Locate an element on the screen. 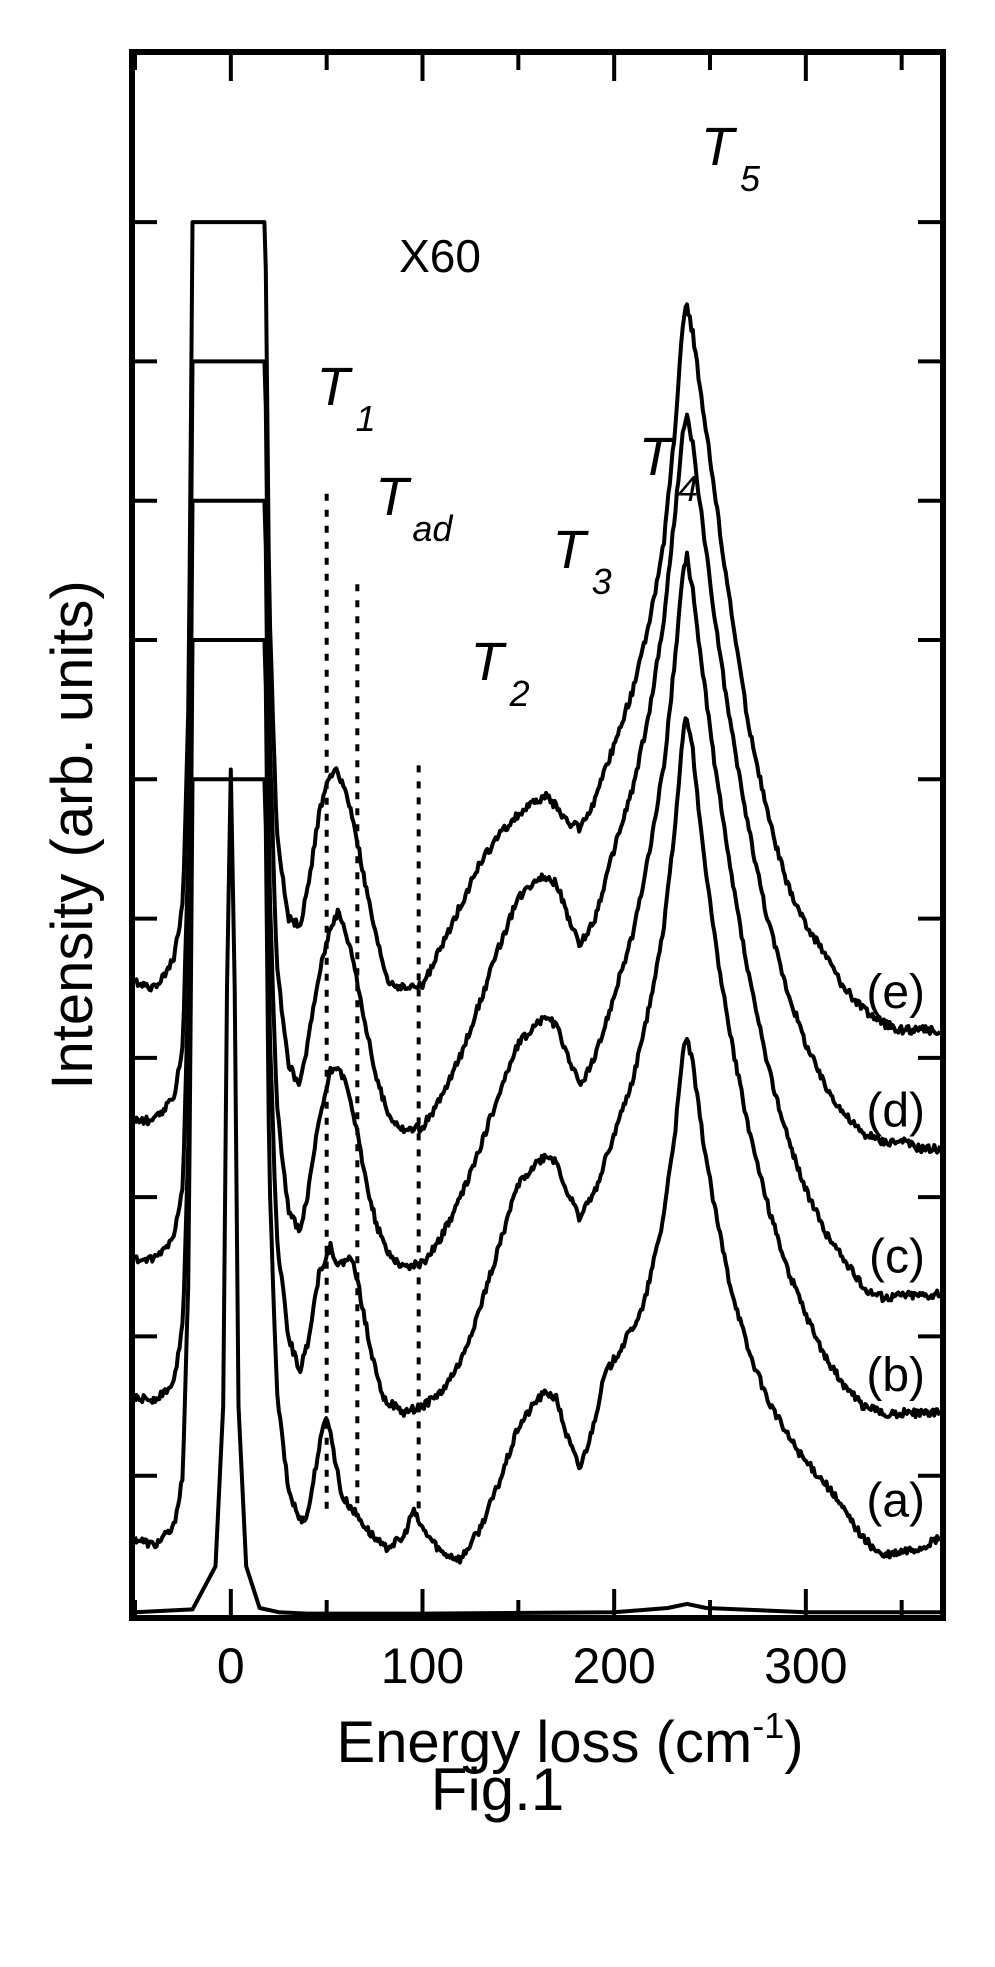 This screenshot has height=1967, width=995. peak-label: T2 is located at coordinates (500, 673).